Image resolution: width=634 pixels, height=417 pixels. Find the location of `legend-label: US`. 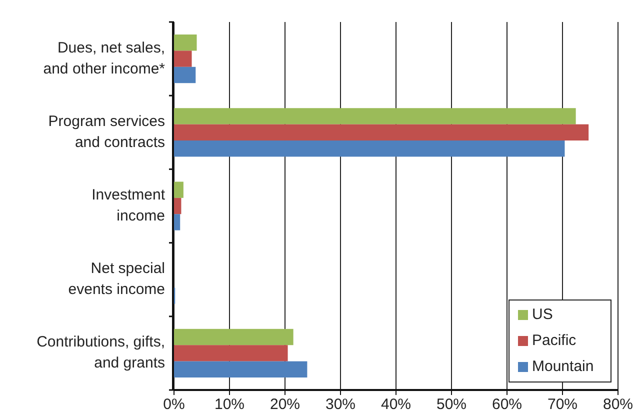

legend-label: US is located at coordinates (542, 314).